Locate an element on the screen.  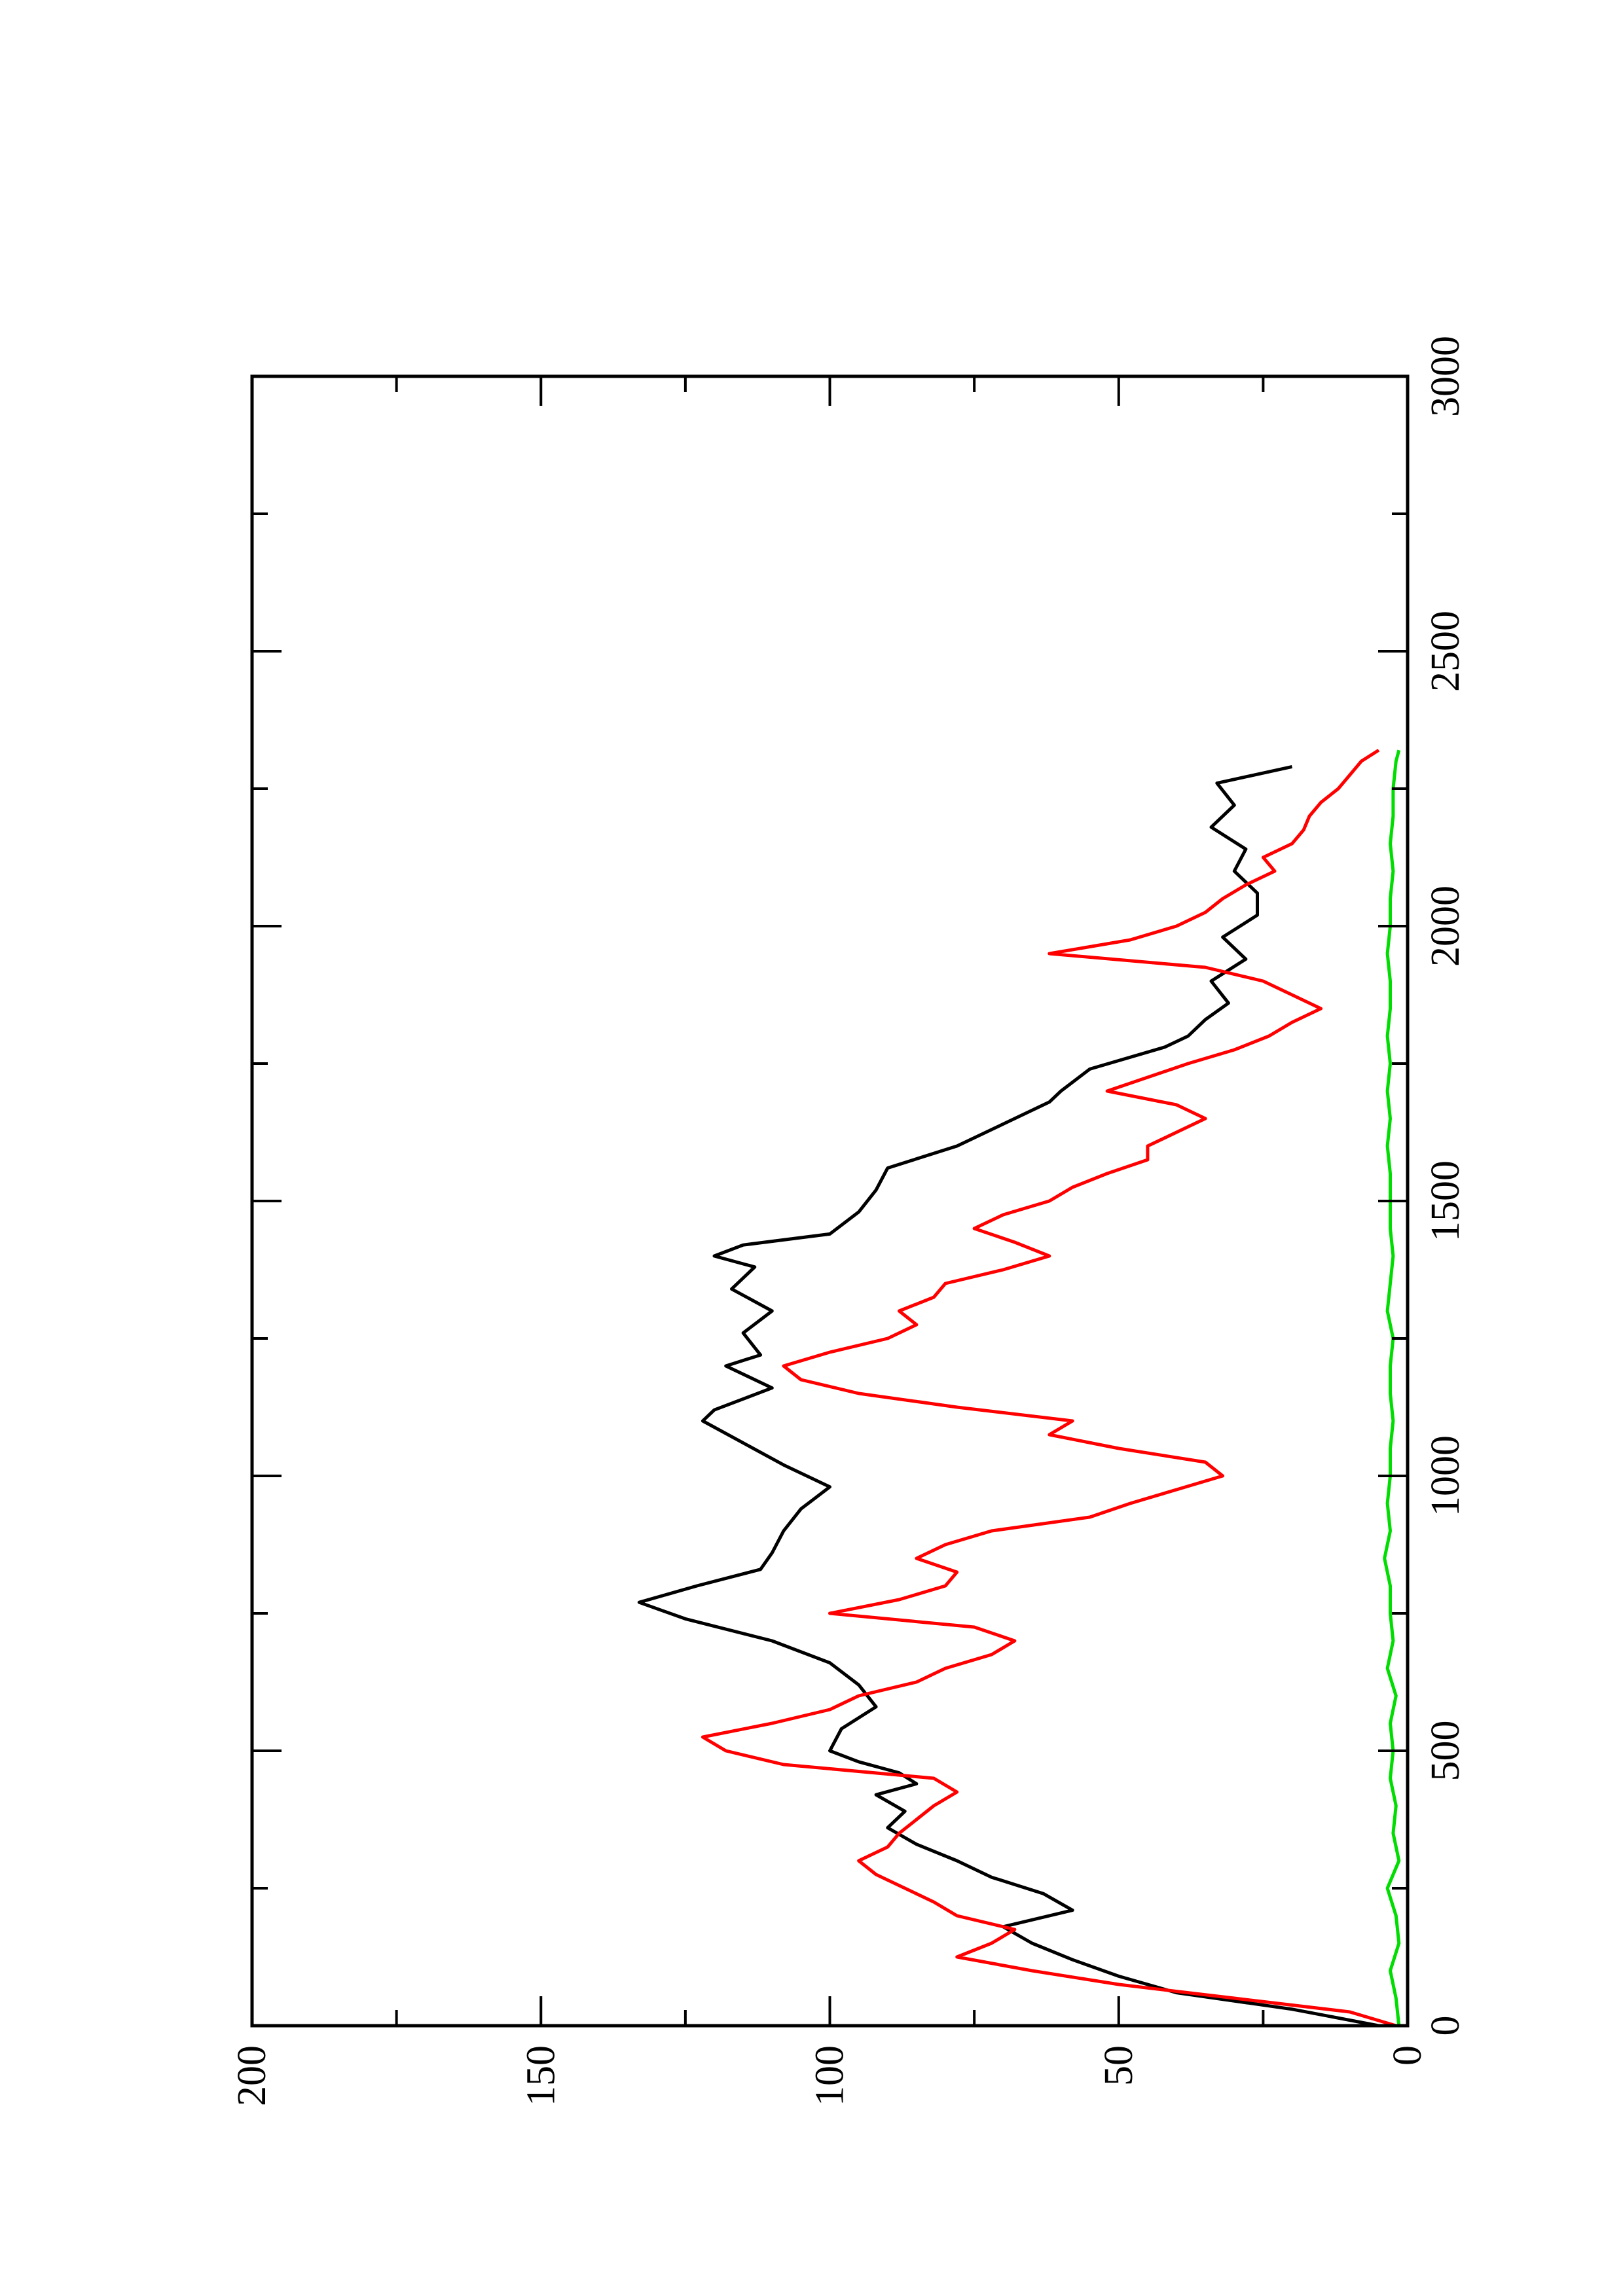
y-tick-label: 100 is located at coordinates (830, 2075).